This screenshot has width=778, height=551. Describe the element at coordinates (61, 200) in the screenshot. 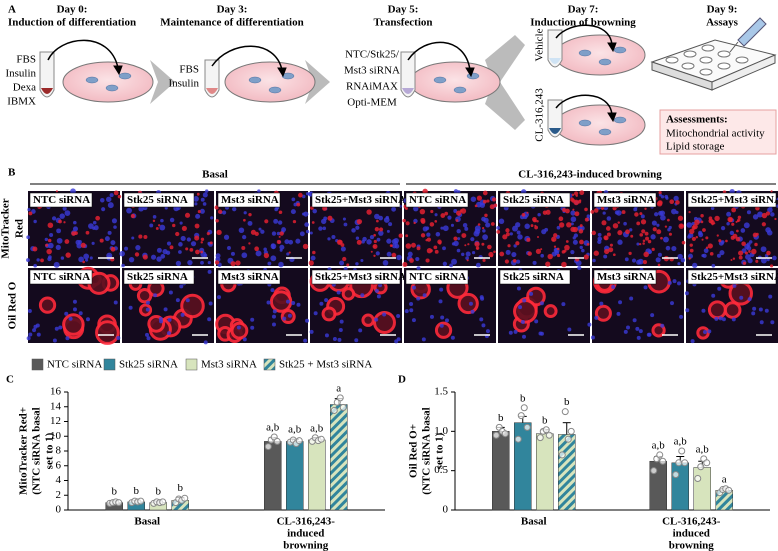

I see `column-label: NTC siRNA` at that location.